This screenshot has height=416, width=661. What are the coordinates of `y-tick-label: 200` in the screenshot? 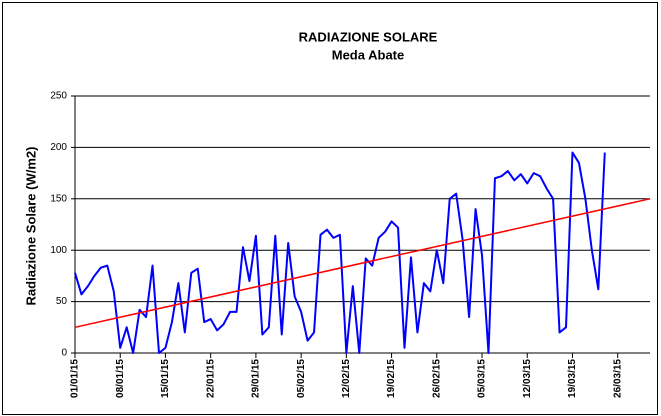 It's located at (58, 147).